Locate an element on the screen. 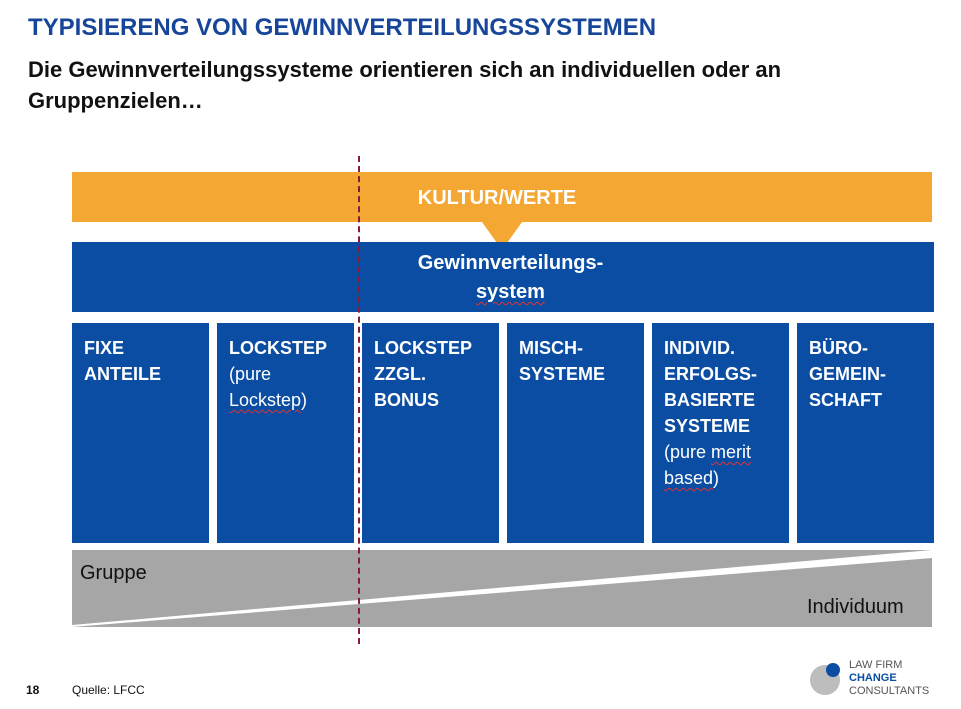  box-line: BASIERTE is located at coordinates (710, 400).